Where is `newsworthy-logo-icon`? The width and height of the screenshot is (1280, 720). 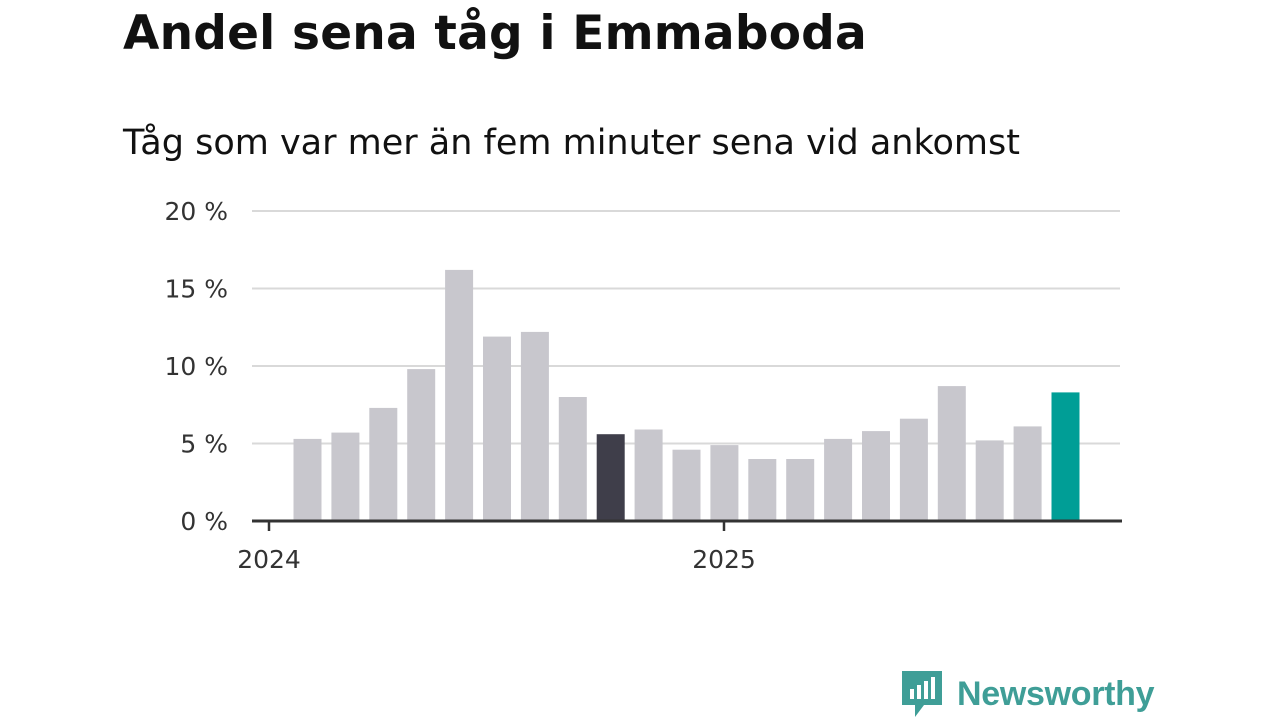 newsworthy-logo-icon is located at coordinates (922, 694).